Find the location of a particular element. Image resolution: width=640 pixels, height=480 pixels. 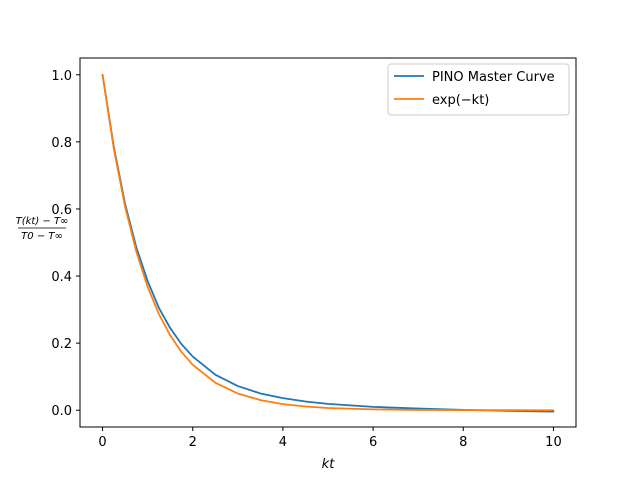

legend-label-pino: PINO Master Curve is located at coordinates (493, 77).